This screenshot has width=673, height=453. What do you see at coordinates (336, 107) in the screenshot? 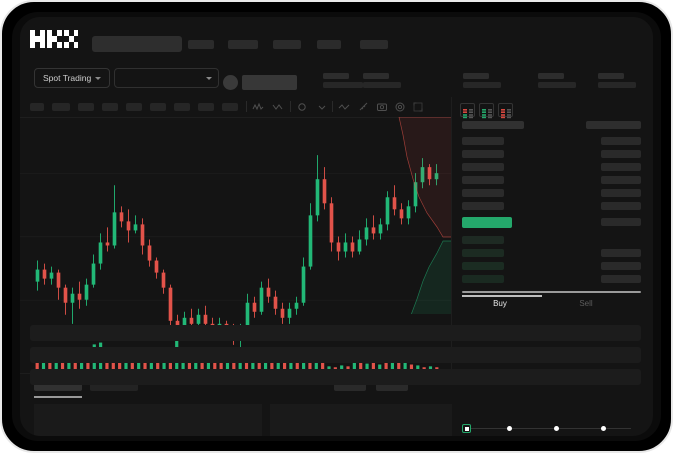
I see `chart-toolbar` at bounding box center [336, 107].